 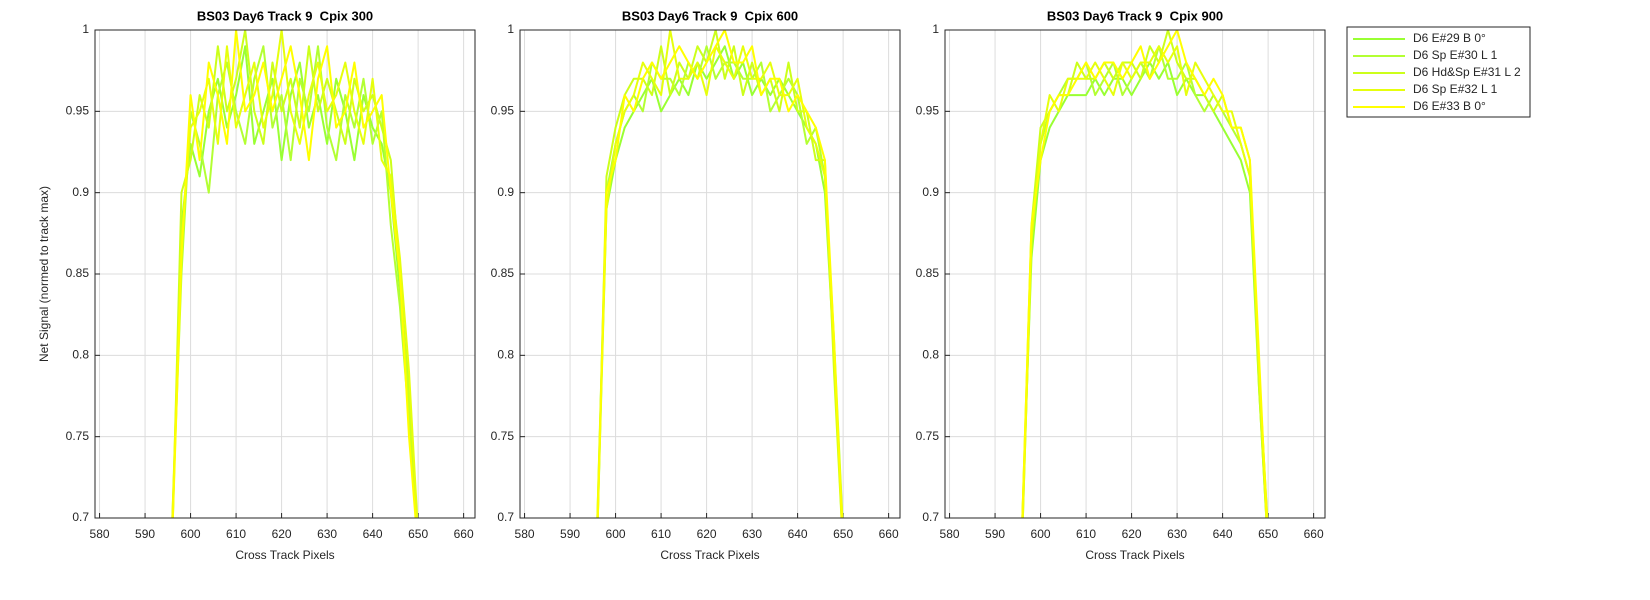 What do you see at coordinates (1449, 38) in the screenshot?
I see `legend-label: D6 E#29 B 0°` at bounding box center [1449, 38].